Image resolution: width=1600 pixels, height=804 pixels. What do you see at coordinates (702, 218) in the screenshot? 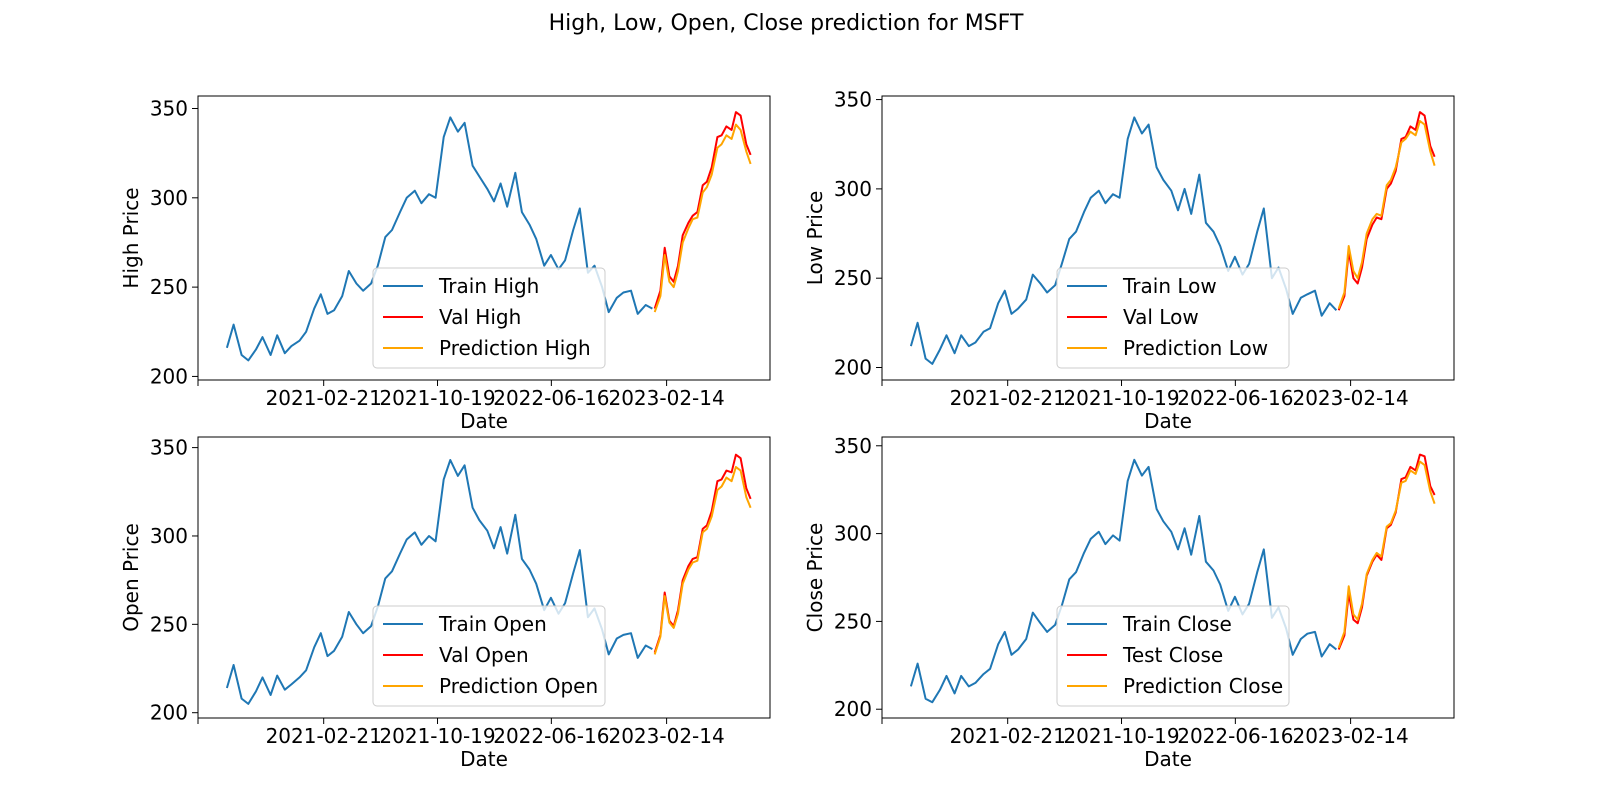
I see `series-line-prediction-high` at bounding box center [702, 218].